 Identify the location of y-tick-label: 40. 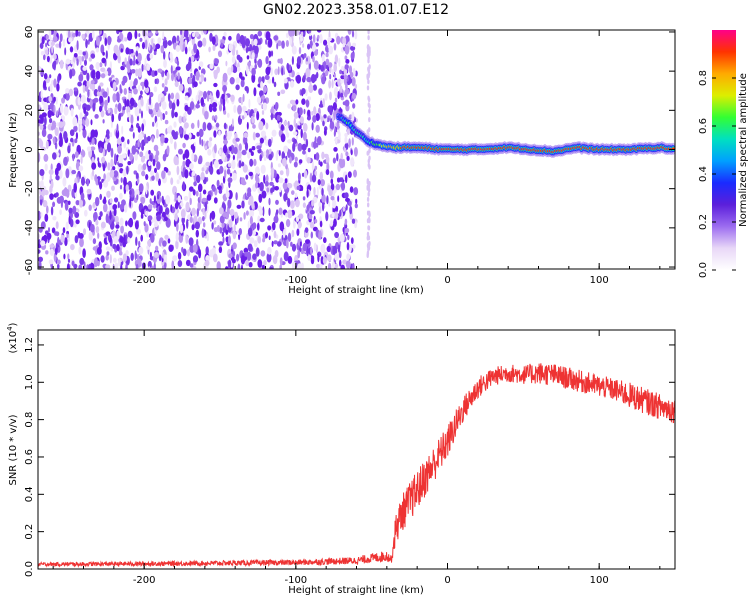
(29, 71).